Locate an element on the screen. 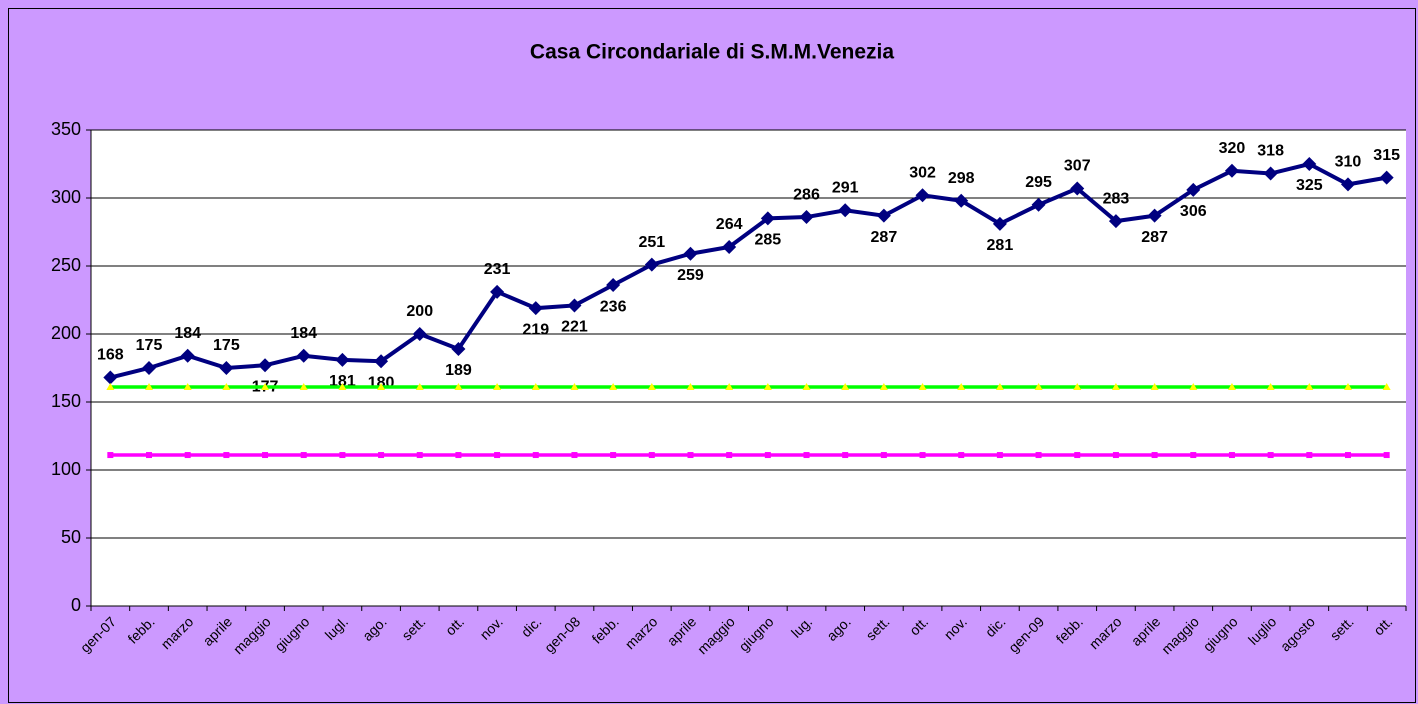 The width and height of the screenshot is (1418, 704). data-label: 281 is located at coordinates (1000, 245).